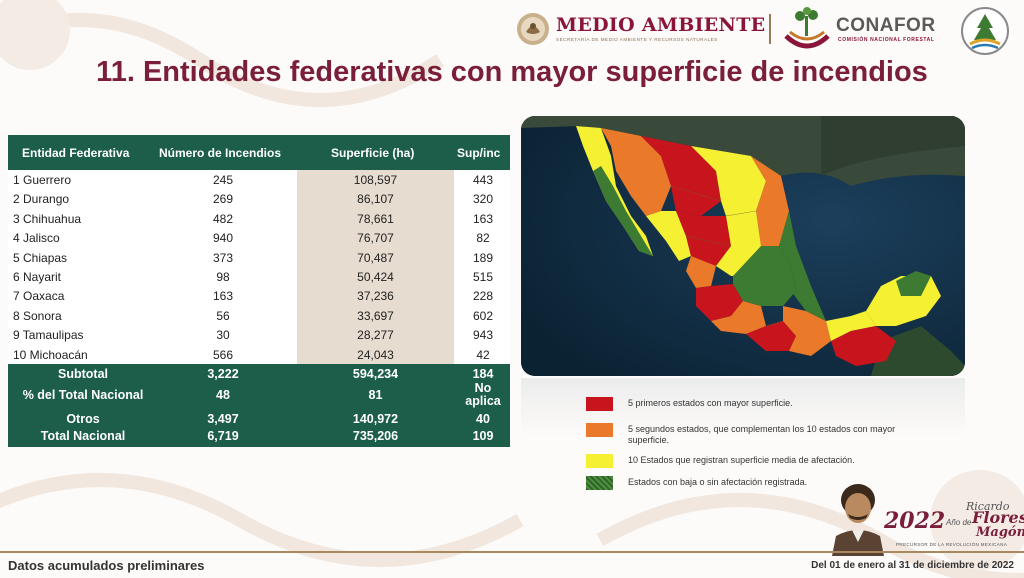 The width and height of the screenshot is (1024, 578). Describe the element at coordinates (483, 315) in the screenshot. I see `cell-supinc: 602` at that location.